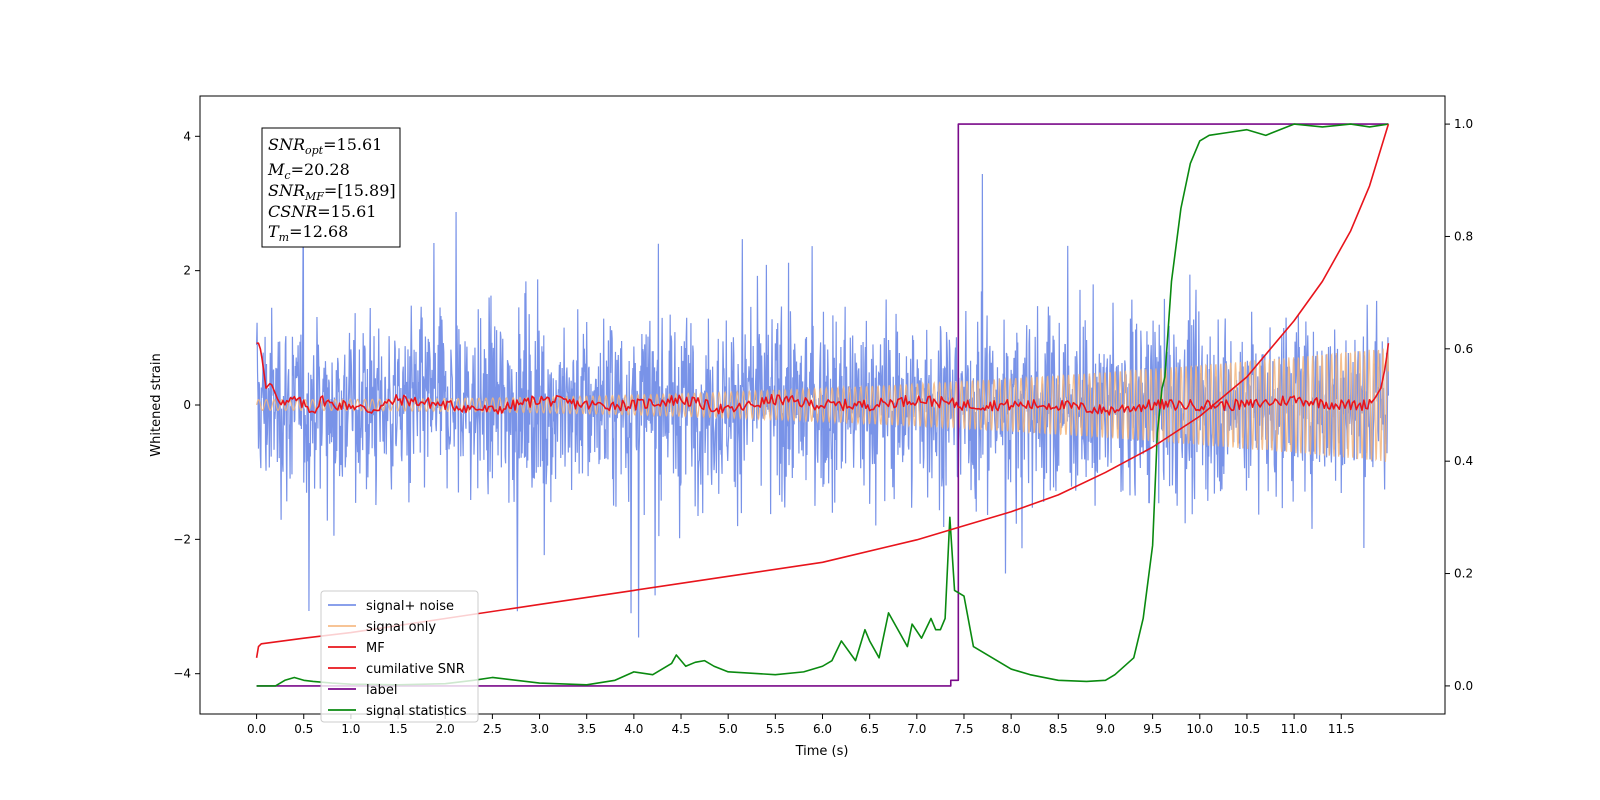  Describe the element at coordinates (360, 190) in the screenshot. I see `snr-mf-value: =[15.89]` at that location.